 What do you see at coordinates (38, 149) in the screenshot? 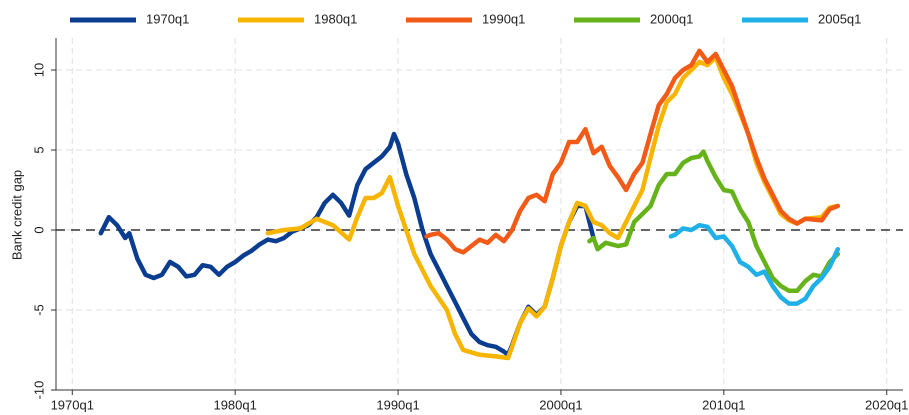
I see `y-tick-label: 5` at bounding box center [38, 149].